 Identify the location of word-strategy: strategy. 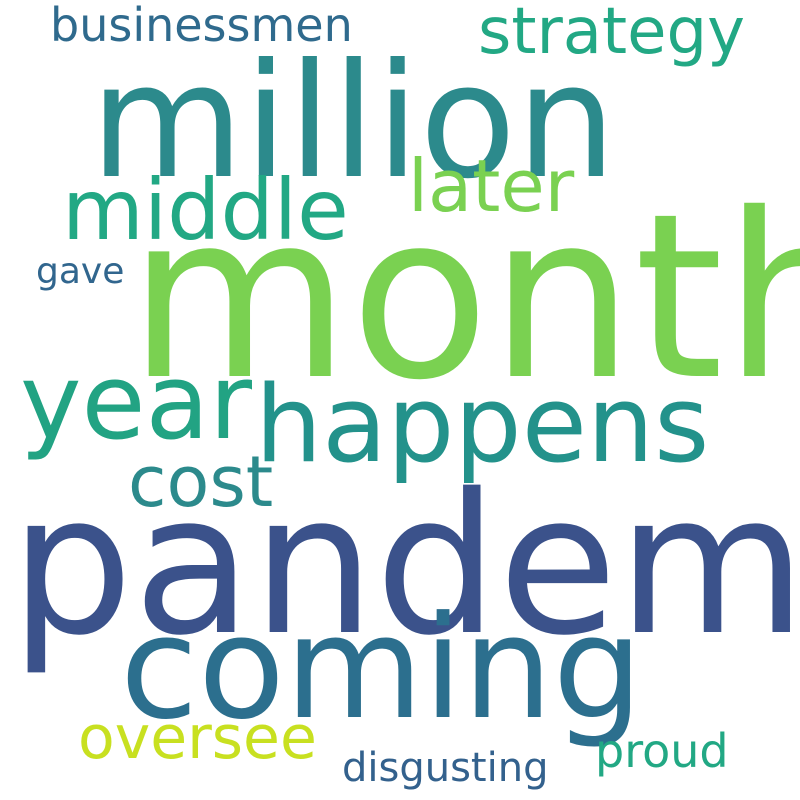
(611, 34).